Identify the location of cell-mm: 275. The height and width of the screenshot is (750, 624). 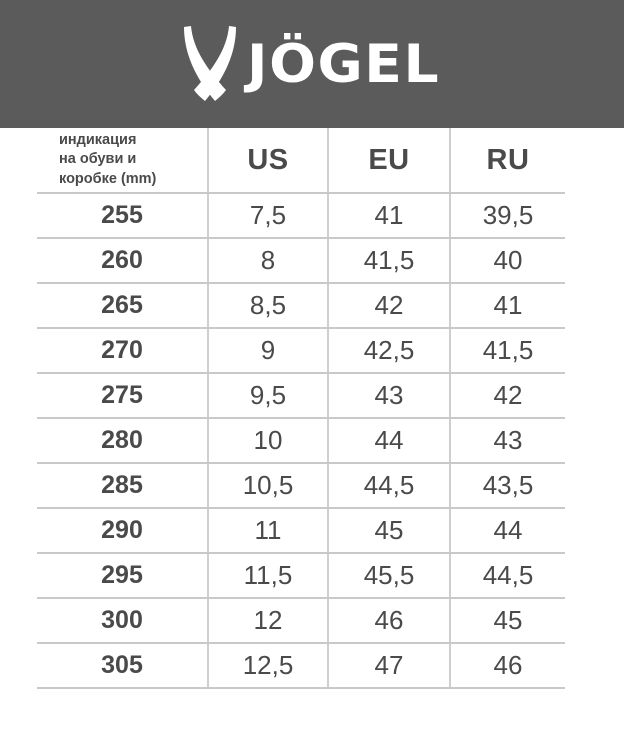
(122, 396).